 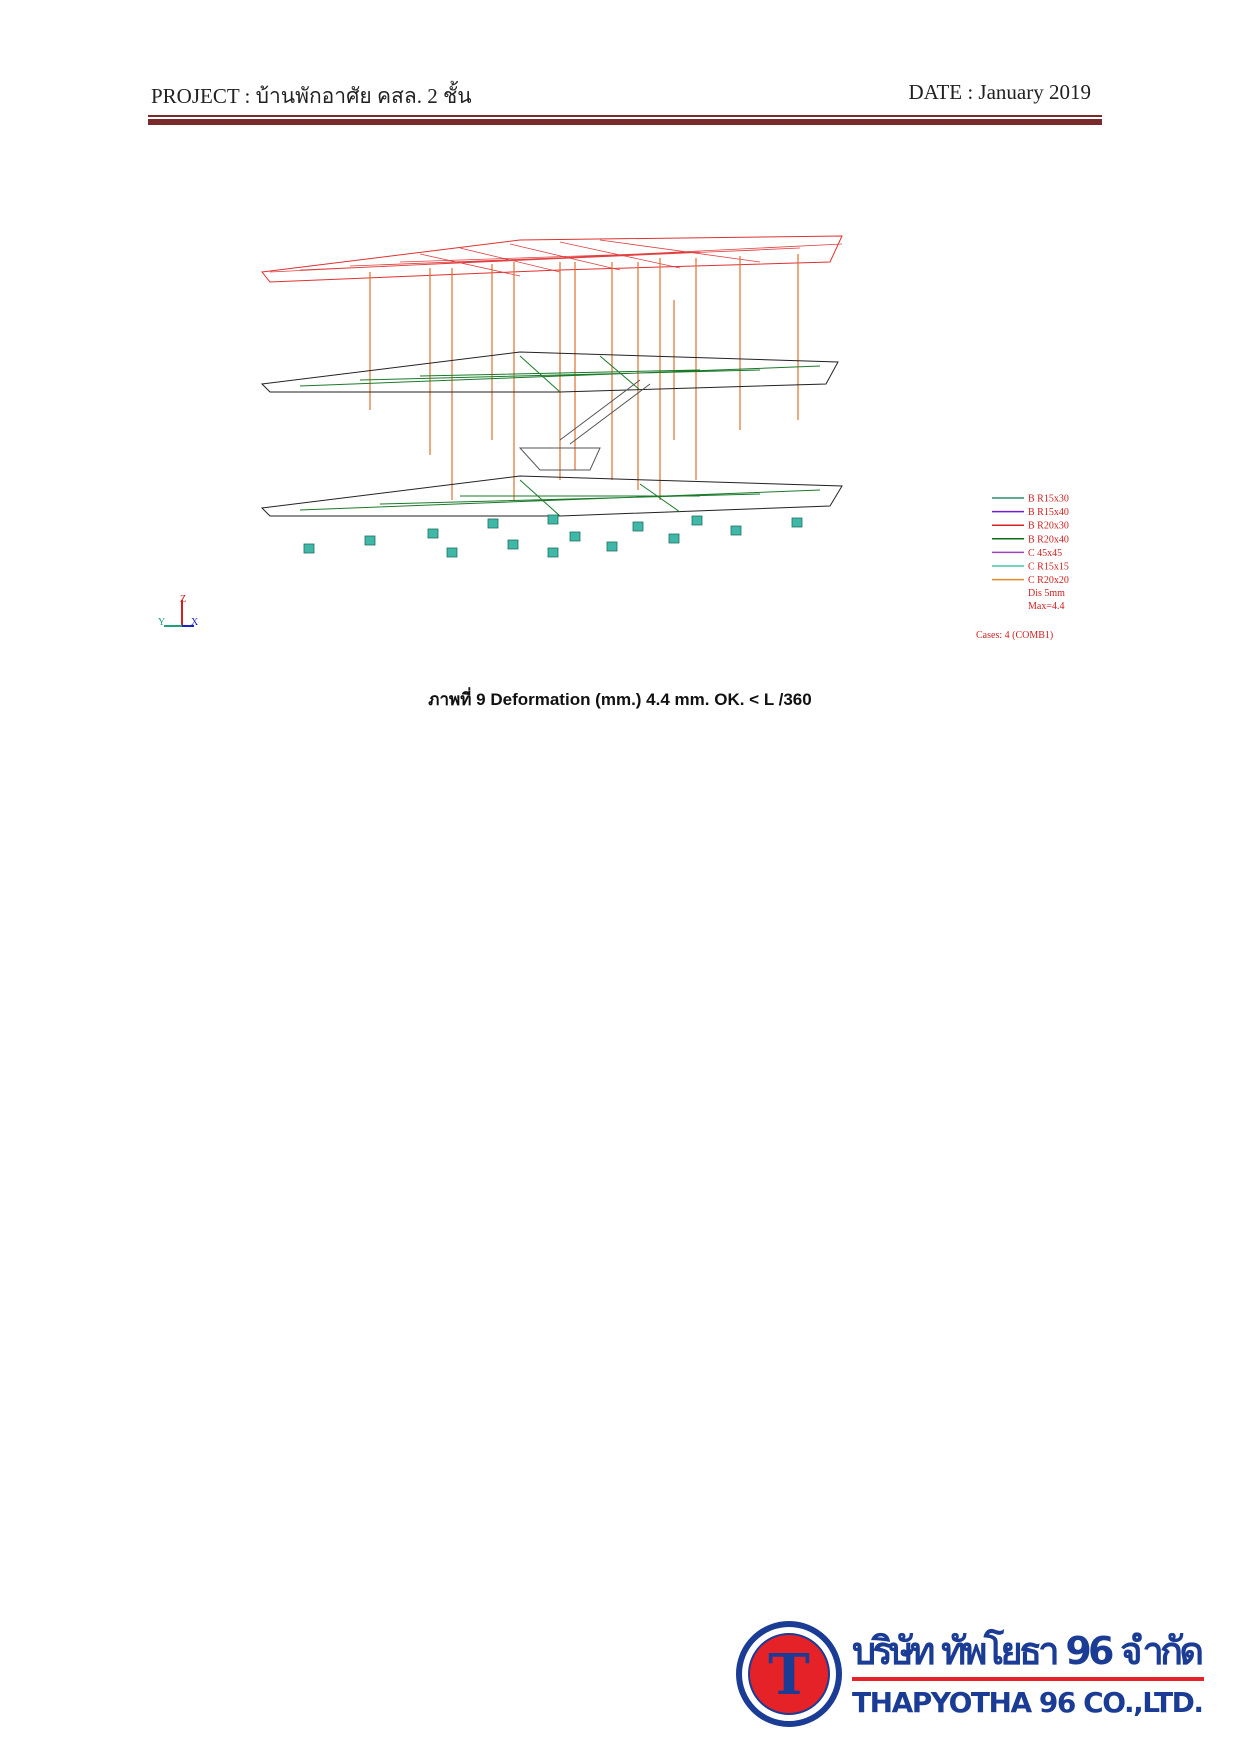 What do you see at coordinates (1048, 580) in the screenshot?
I see `legend-label: C R20x20` at bounding box center [1048, 580].